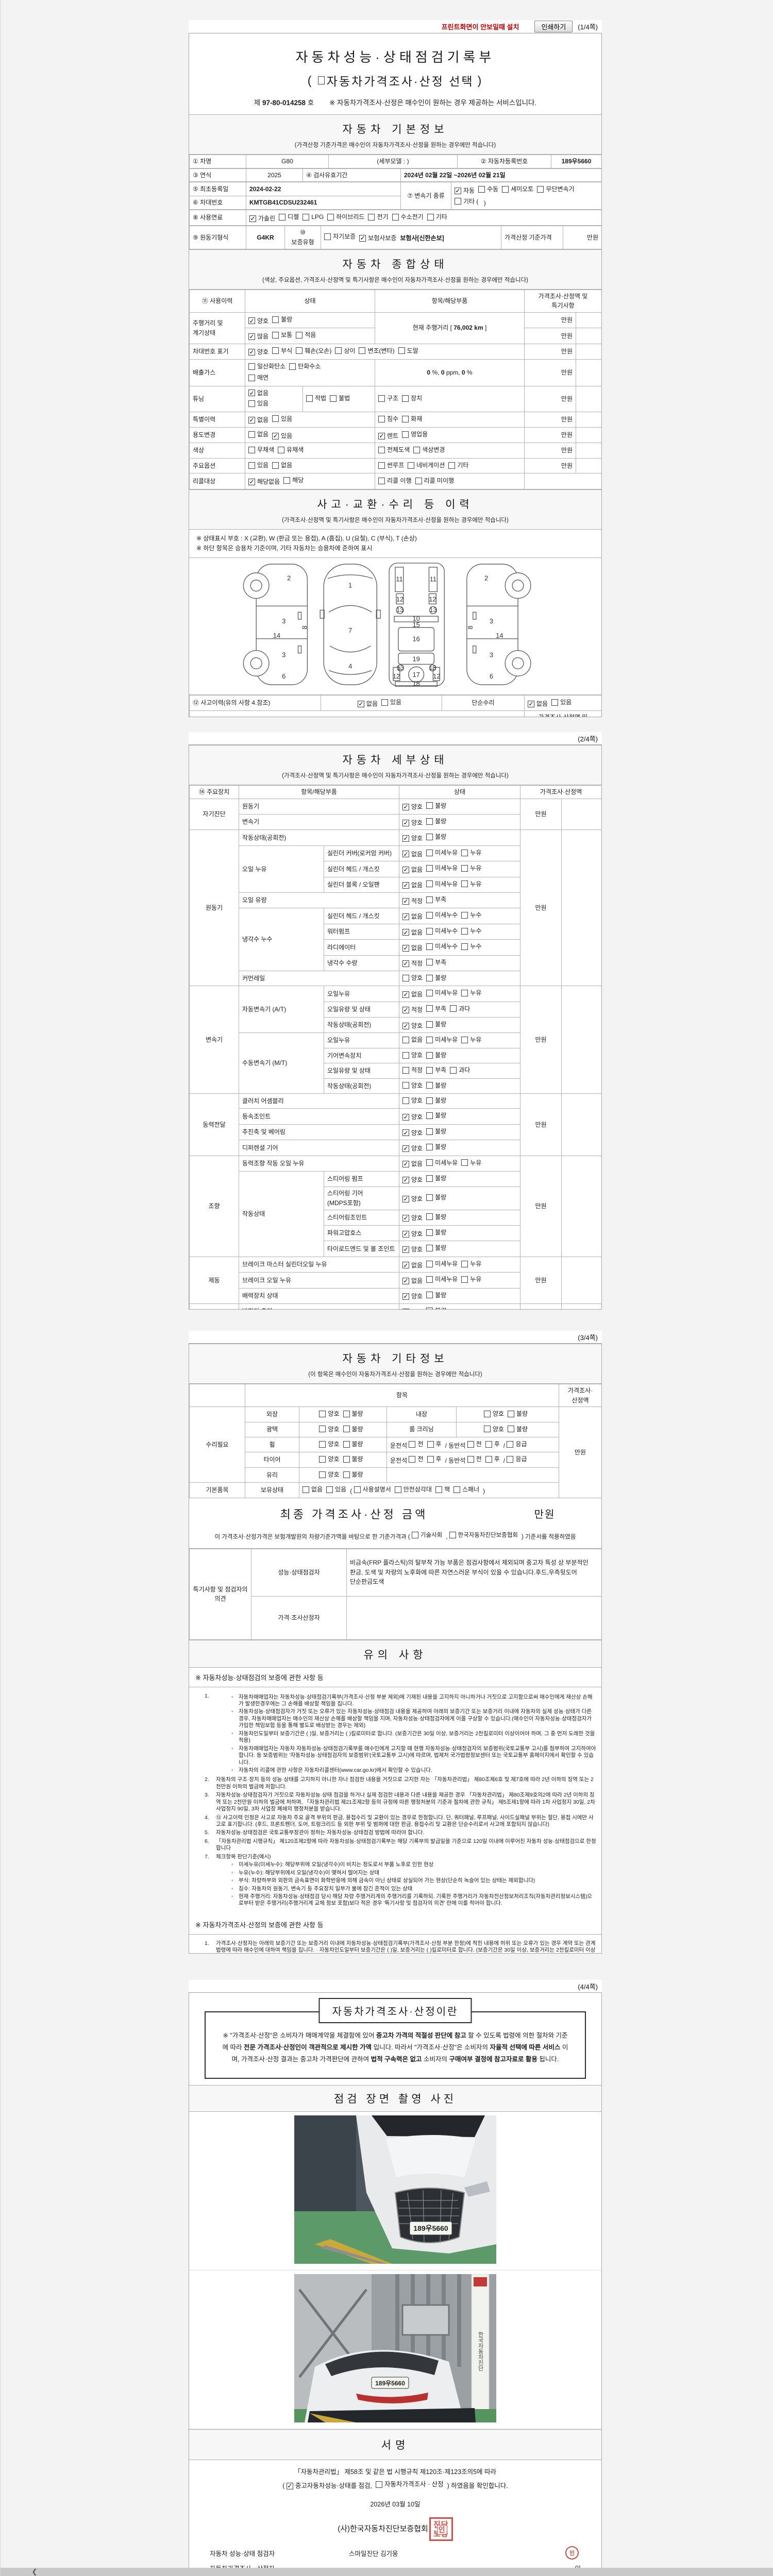  Describe the element at coordinates (388, 419) in the screenshot. I see `checkbox-unchecked: 침수` at that location.